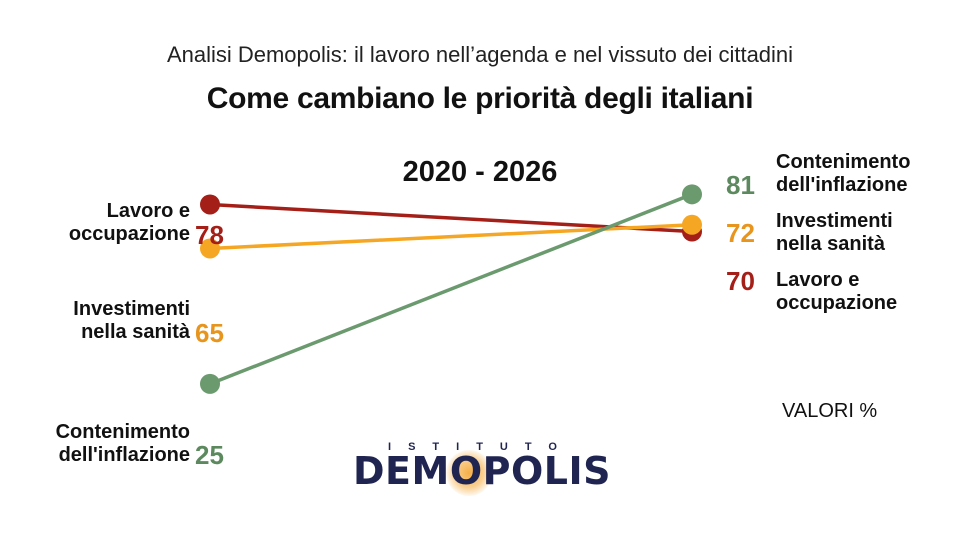  I want to click on period-label: 2020 - 2026, so click(480, 172).